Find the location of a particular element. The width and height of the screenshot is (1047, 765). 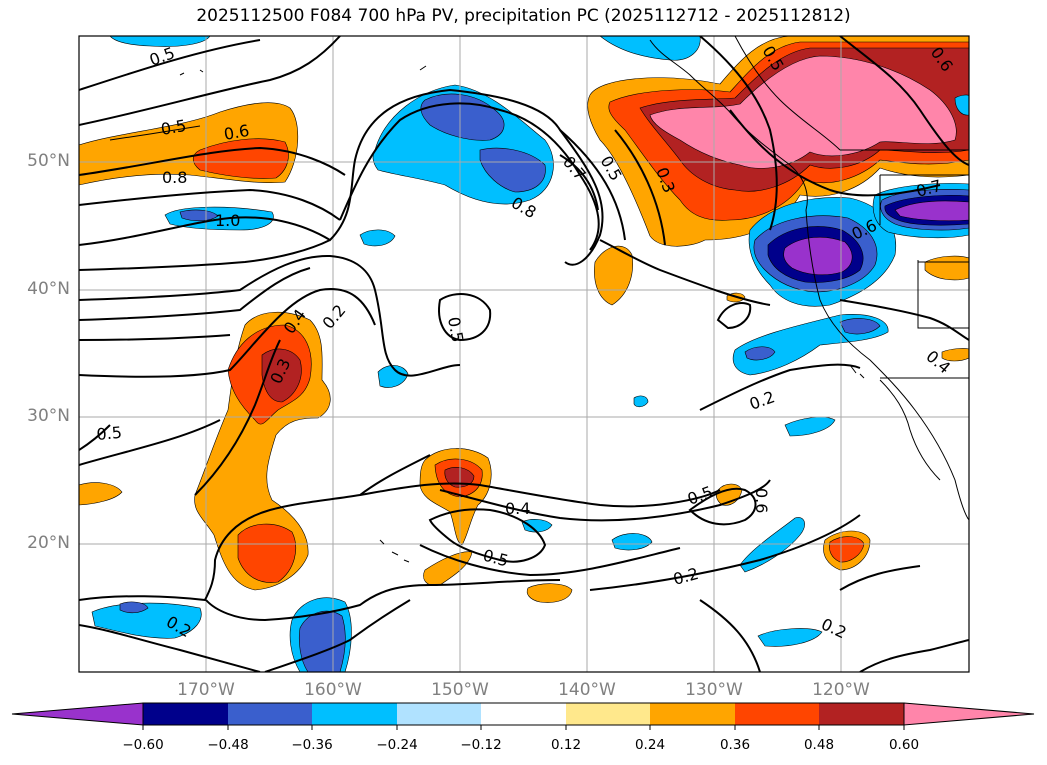

lon-label: 130°W is located at coordinates (714, 690).